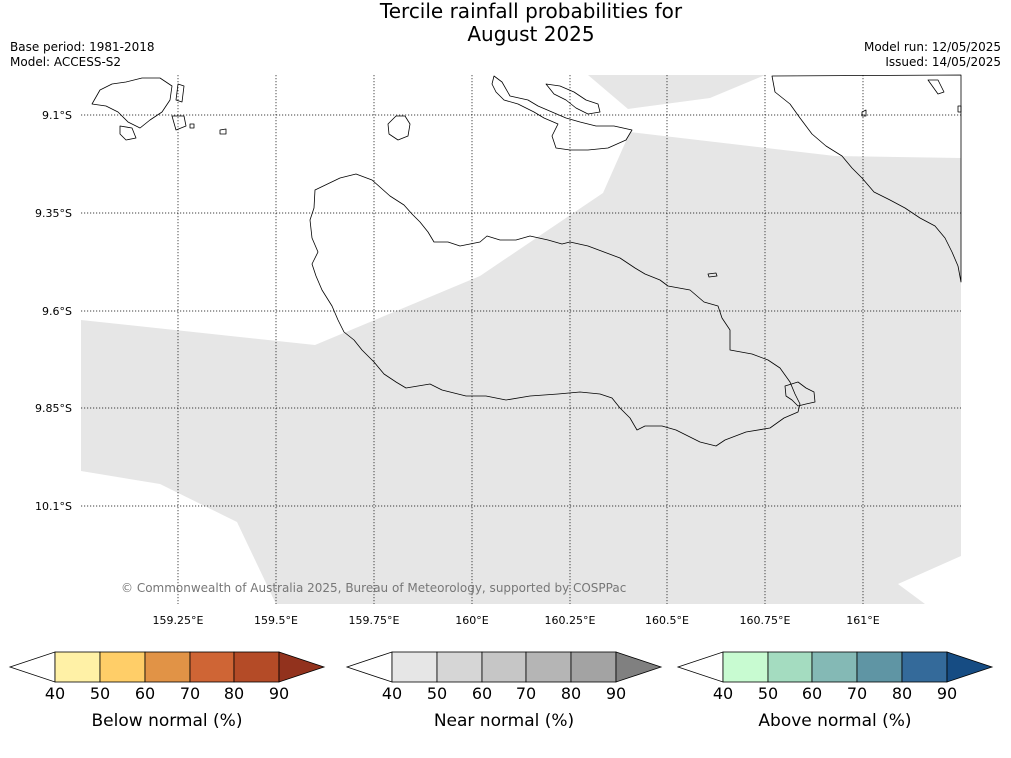  What do you see at coordinates (132, 103) in the screenshot?
I see `island-russell` at bounding box center [132, 103].